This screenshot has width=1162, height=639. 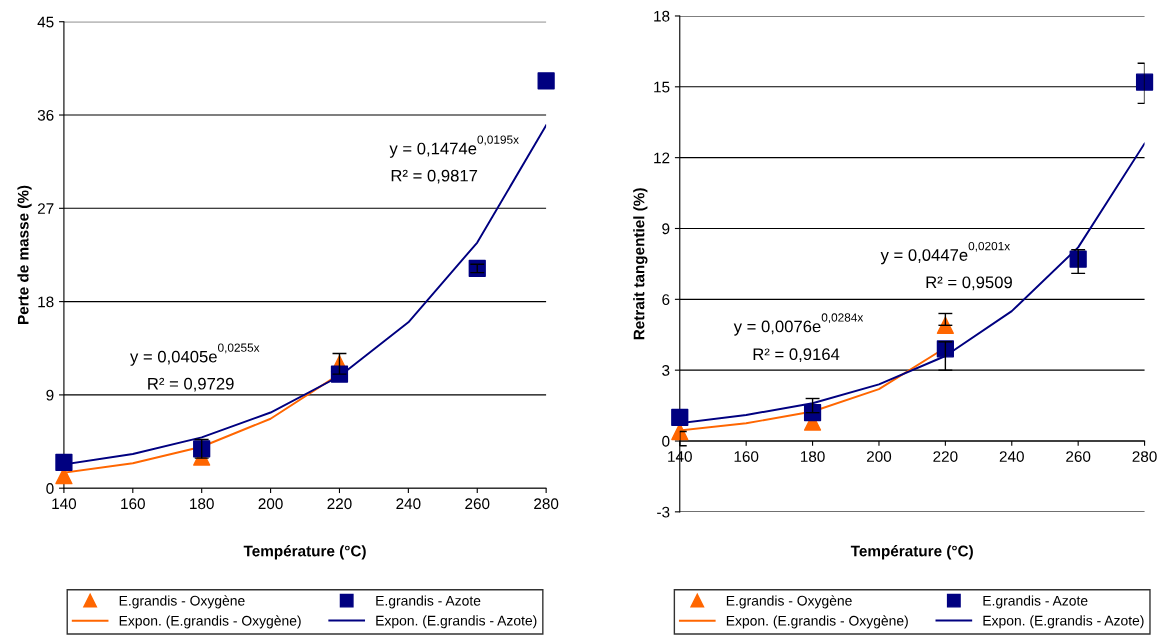 I want to click on annotation: R² = 0,9729, so click(x=191, y=384).